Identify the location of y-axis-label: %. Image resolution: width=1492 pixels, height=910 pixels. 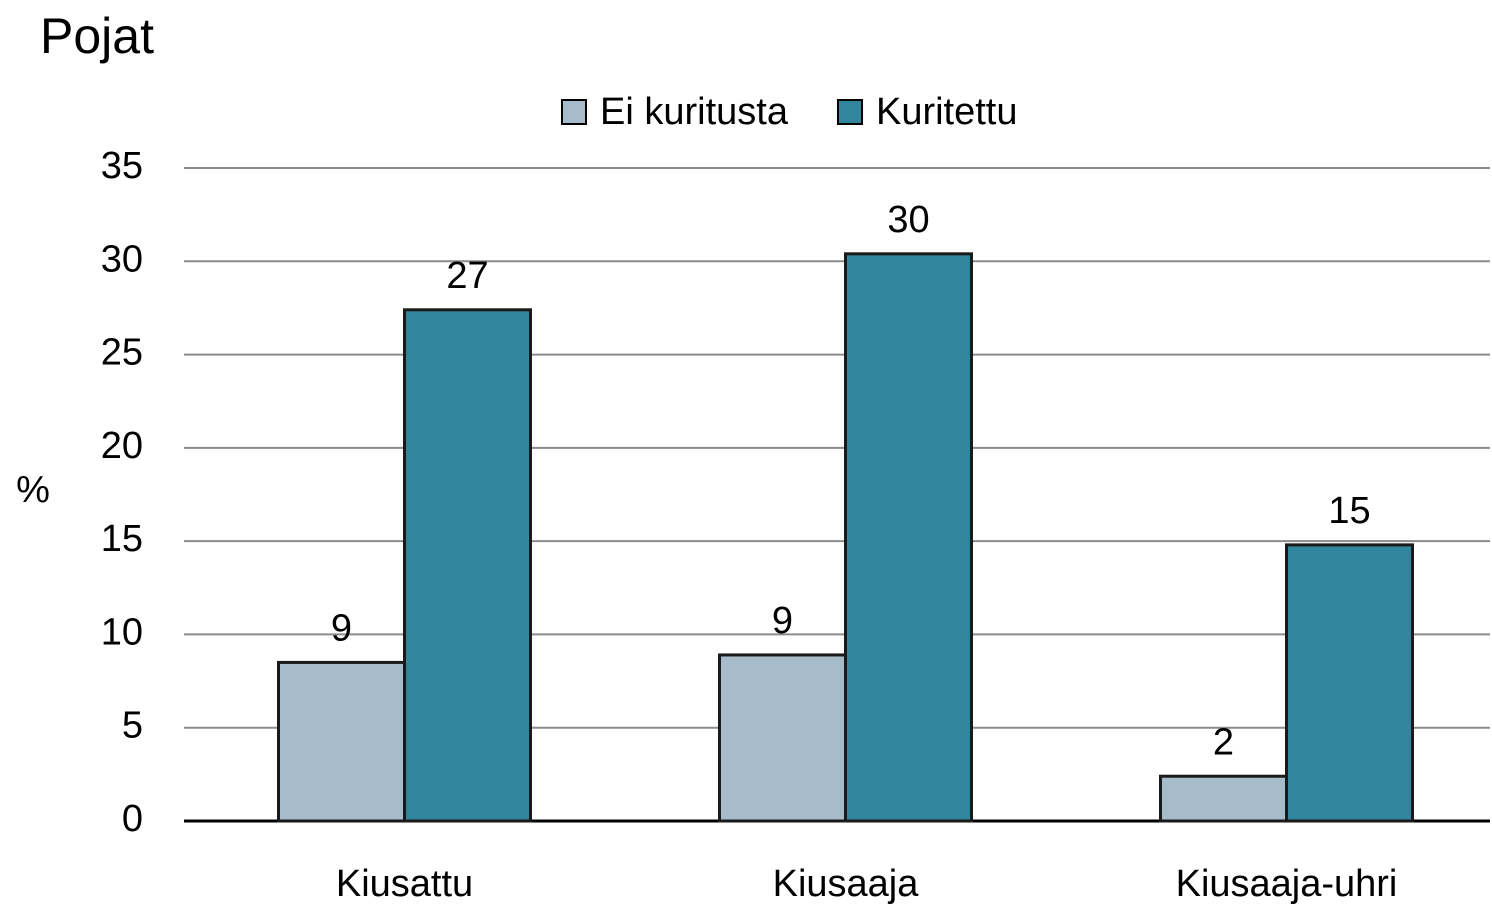
(33, 490).